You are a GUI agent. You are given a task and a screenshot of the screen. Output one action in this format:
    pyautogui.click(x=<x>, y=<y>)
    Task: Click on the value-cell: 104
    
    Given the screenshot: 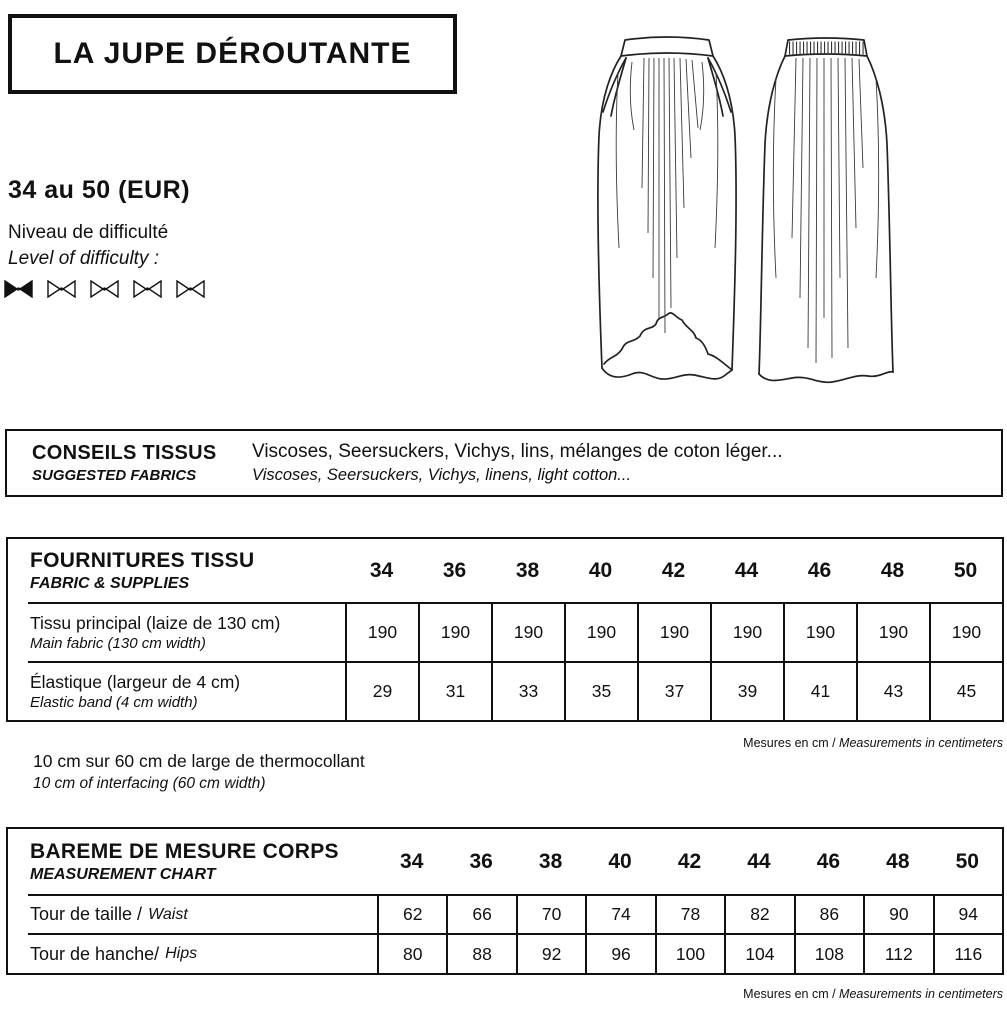 What is the action you would take?
    pyautogui.click(x=758, y=954)
    